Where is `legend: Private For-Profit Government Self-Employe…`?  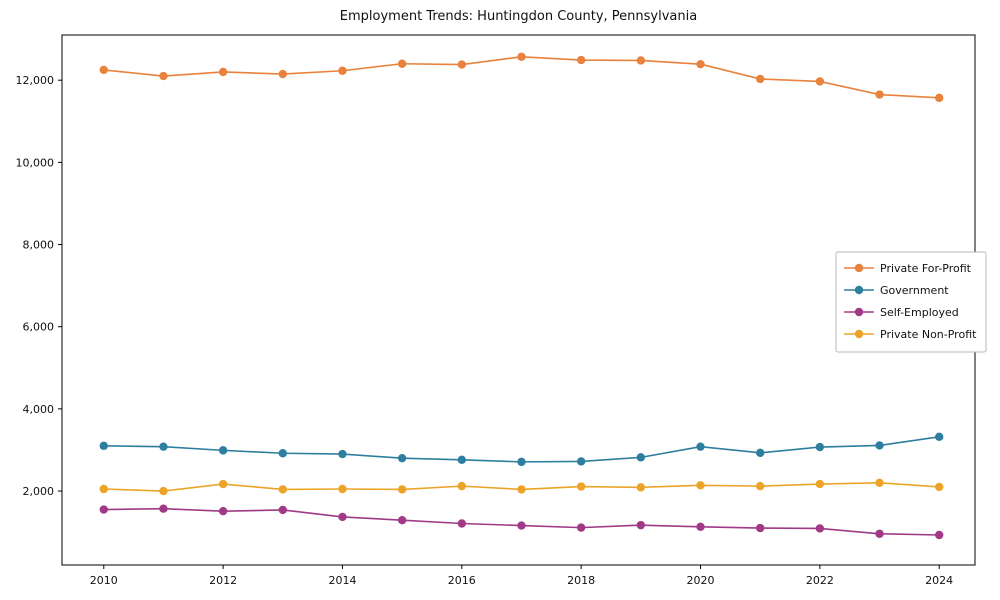
legend: Private For-Profit Government Self-Employe… is located at coordinates (911, 302).